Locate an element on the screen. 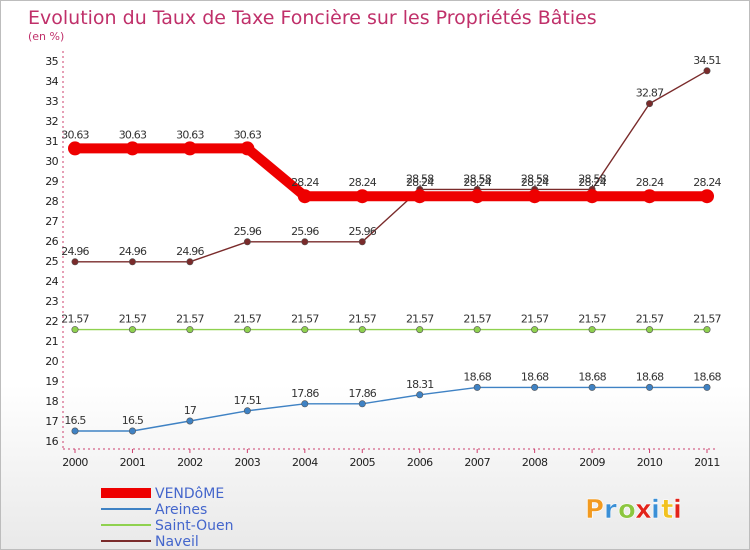 The image size is (750, 550). y-tick-label: 32 is located at coordinates (51, 121).